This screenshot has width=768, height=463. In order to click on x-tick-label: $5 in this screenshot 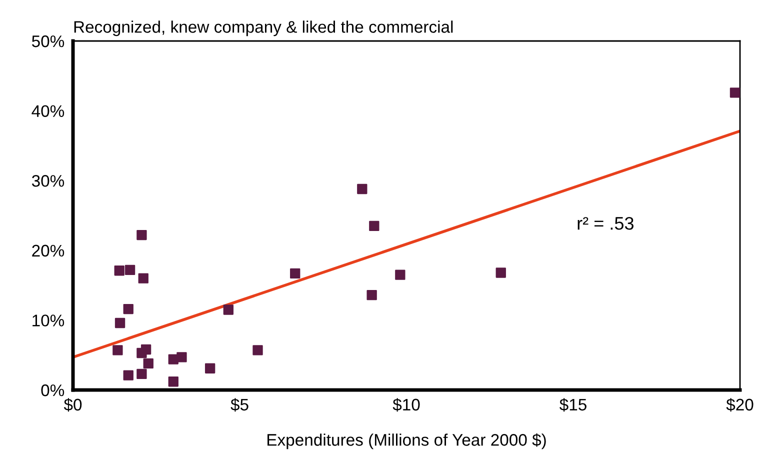, I will do `click(239, 405)`.